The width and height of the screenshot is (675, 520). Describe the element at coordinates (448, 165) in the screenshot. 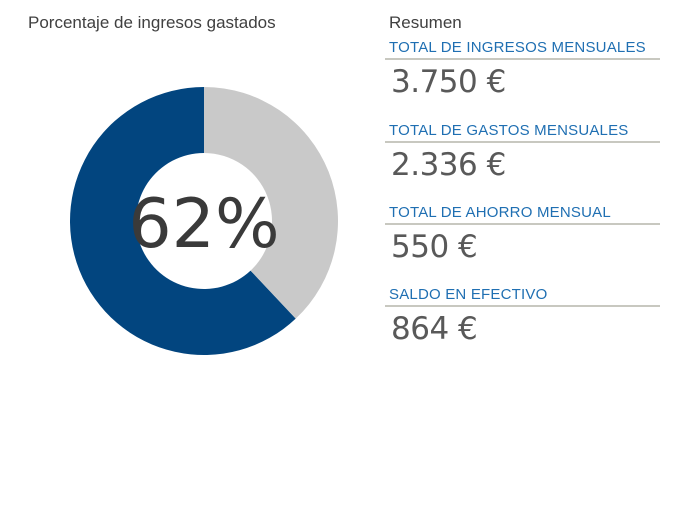

I see `kpi-value: 2.336 €` at that location.